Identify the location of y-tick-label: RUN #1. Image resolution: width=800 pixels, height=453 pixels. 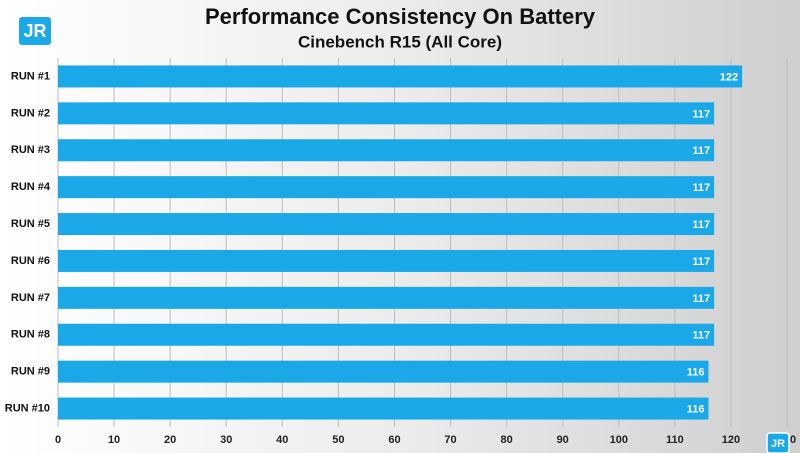
(30, 76).